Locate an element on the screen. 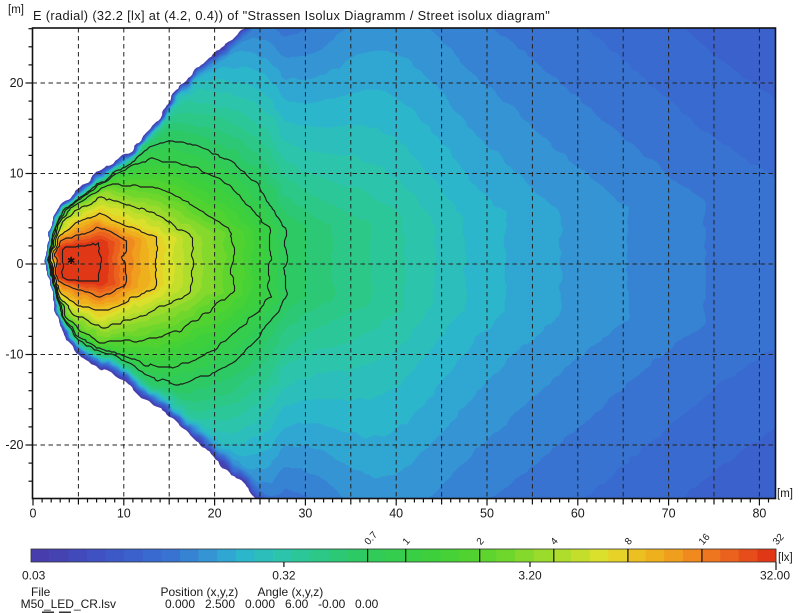  svg-text: File is located at coordinates (41, 592).